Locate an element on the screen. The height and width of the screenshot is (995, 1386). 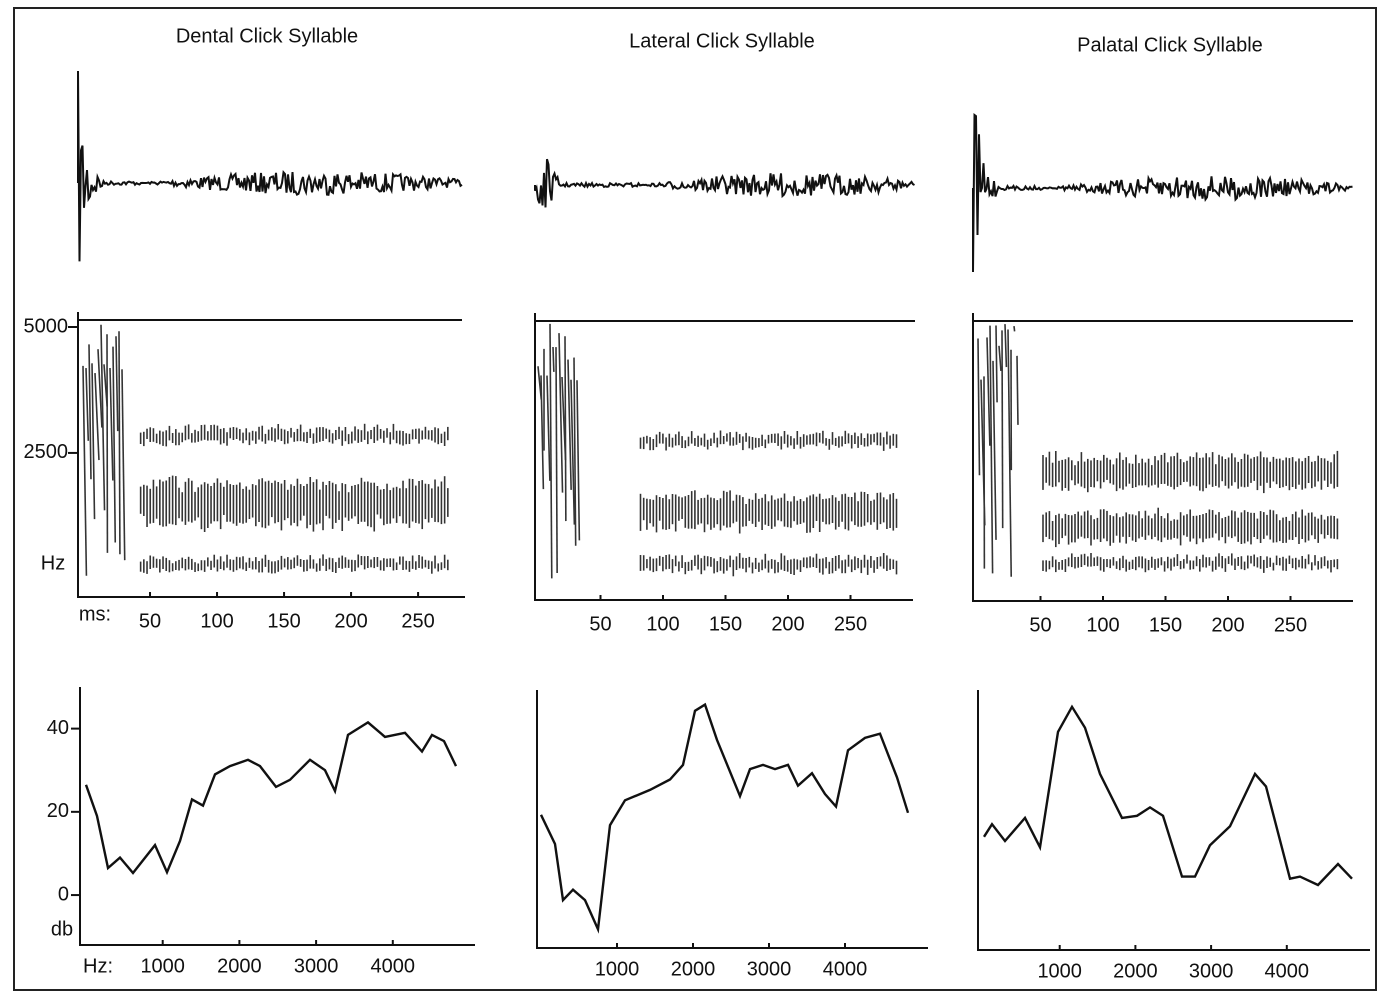
y-tick-label: 0 is located at coordinates (63, 894).